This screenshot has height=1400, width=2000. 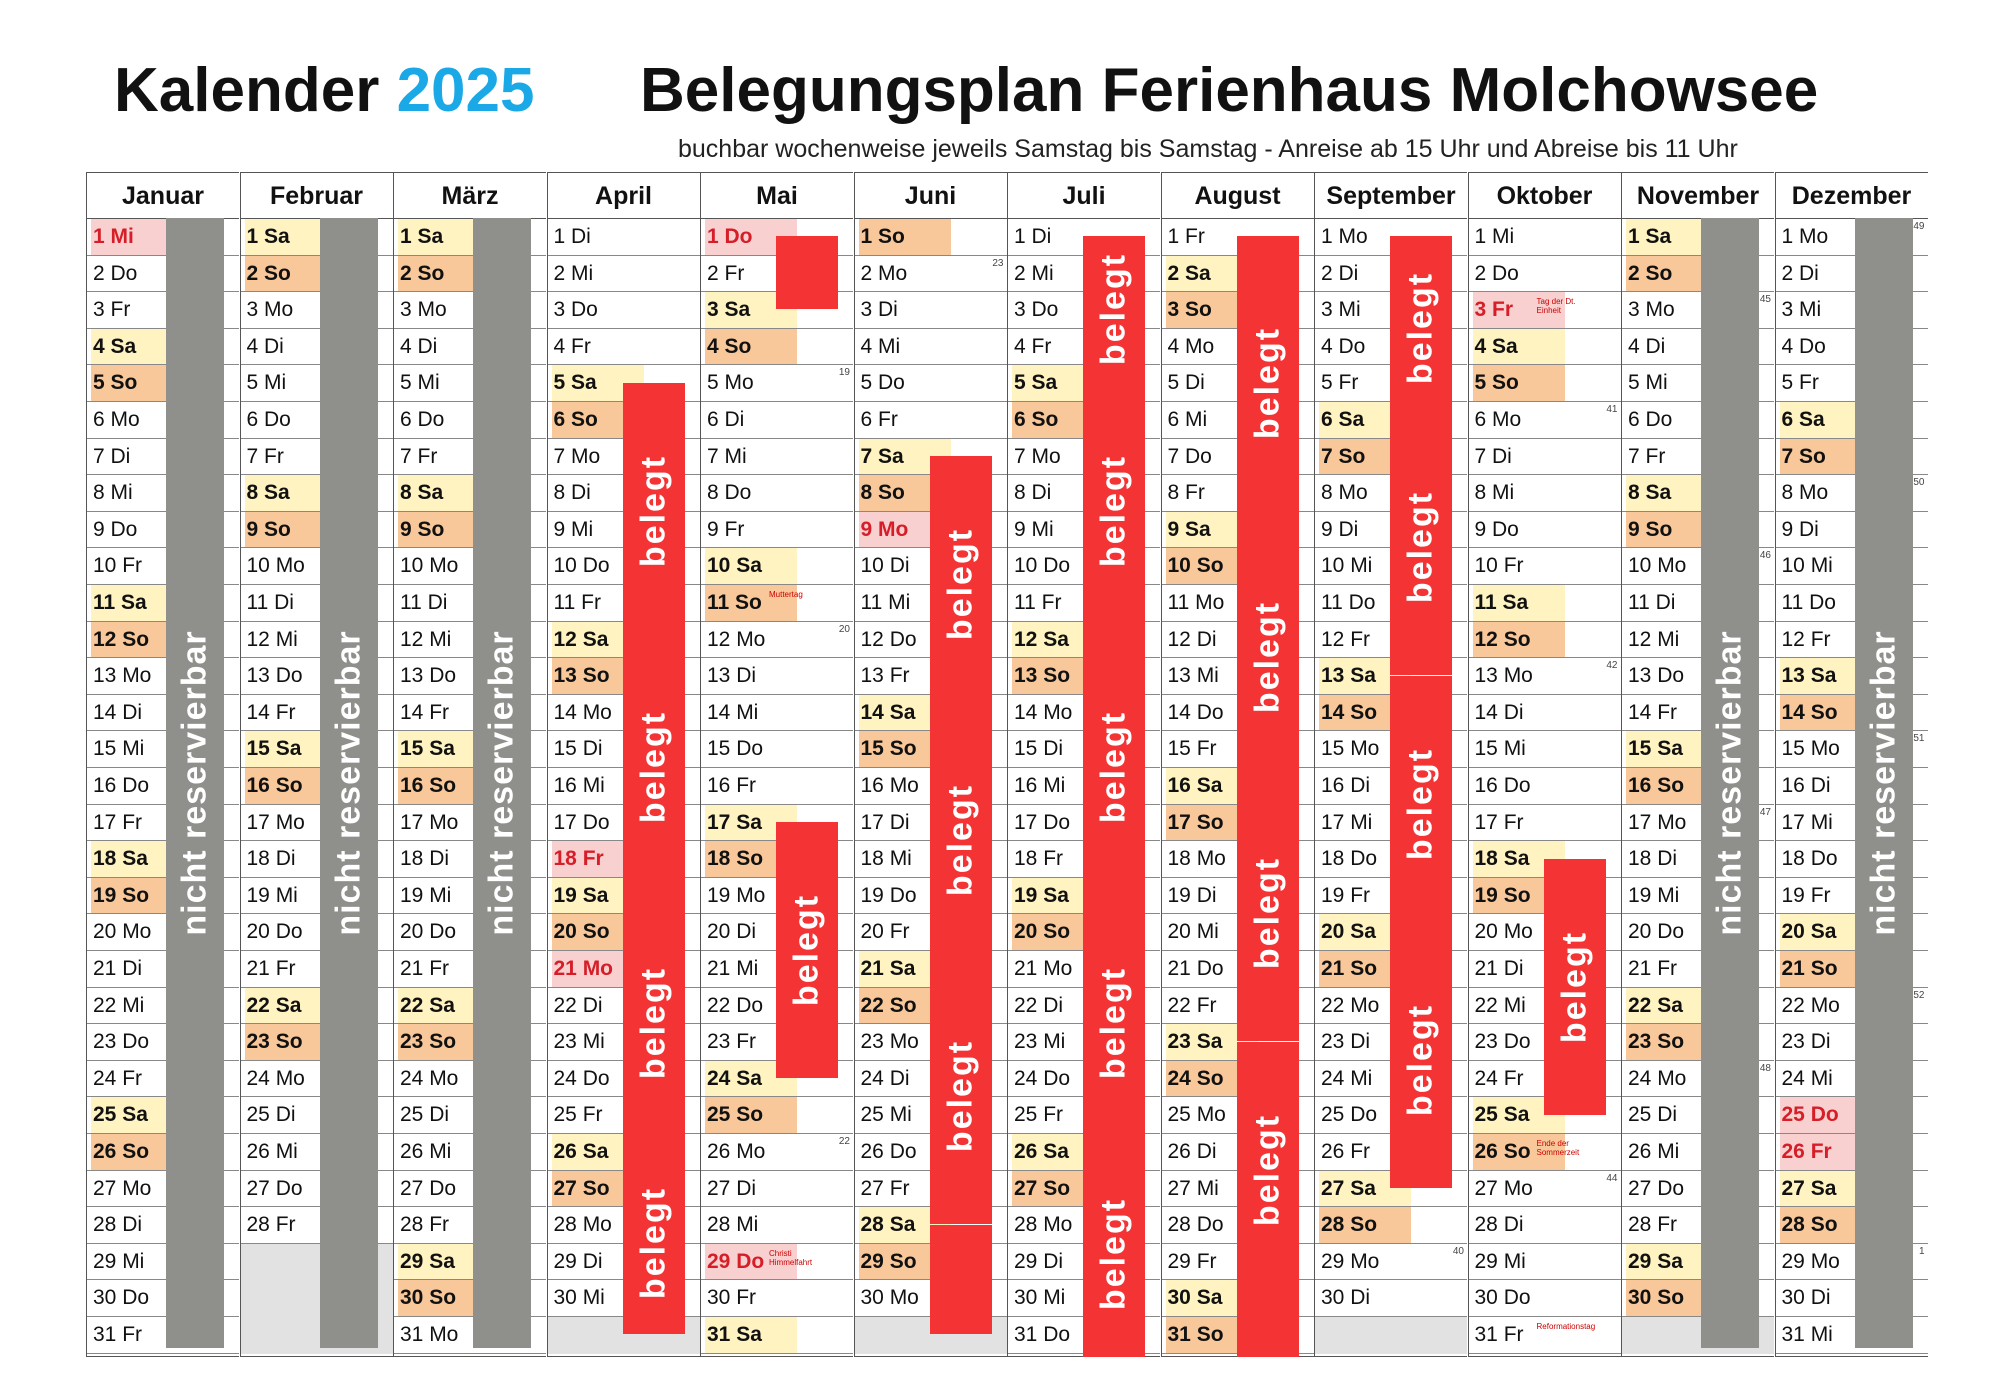 I want to click on day-cell: 24 Mo, so click(x=470, y=1079).